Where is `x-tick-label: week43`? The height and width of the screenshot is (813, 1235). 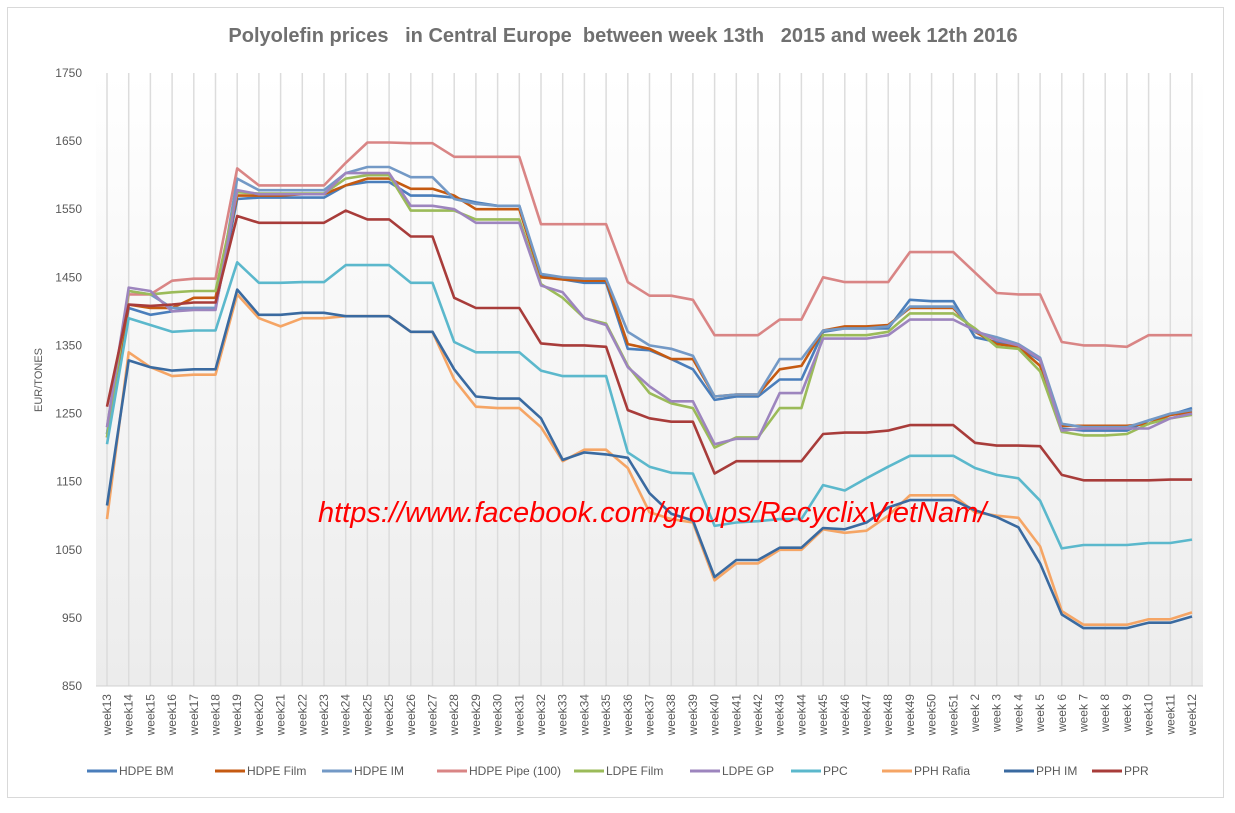
x-tick-label: week43 is located at coordinates (780, 715).